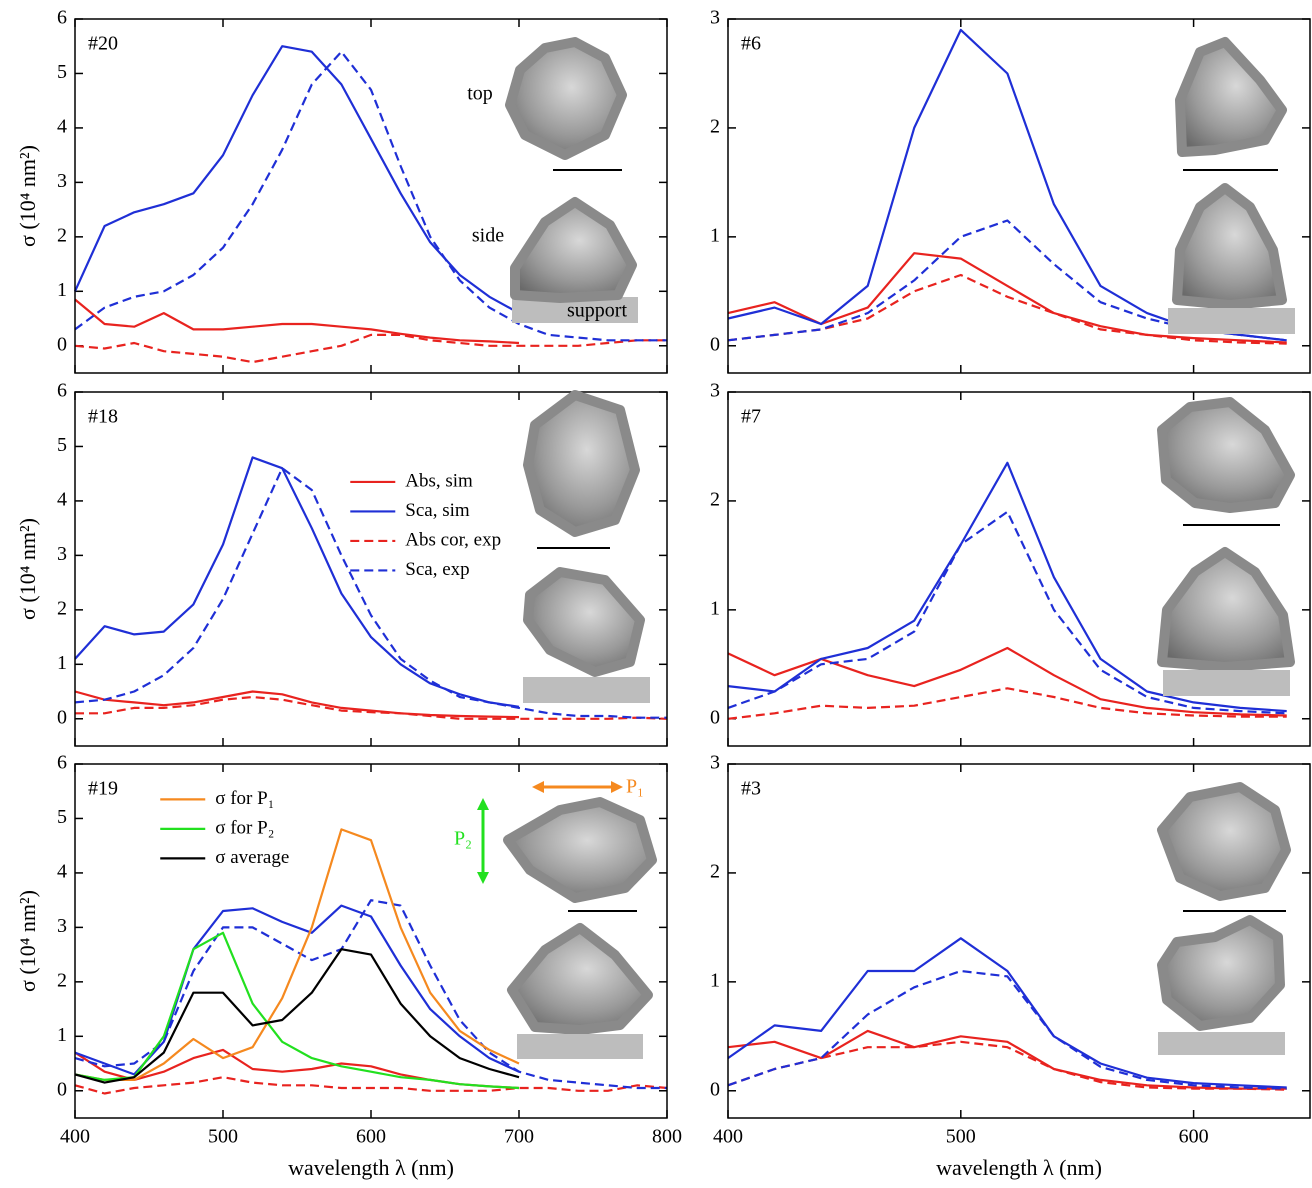 The width and height of the screenshot is (1312, 1188). I want to click on legend-label: Sca, sim, so click(437, 510).